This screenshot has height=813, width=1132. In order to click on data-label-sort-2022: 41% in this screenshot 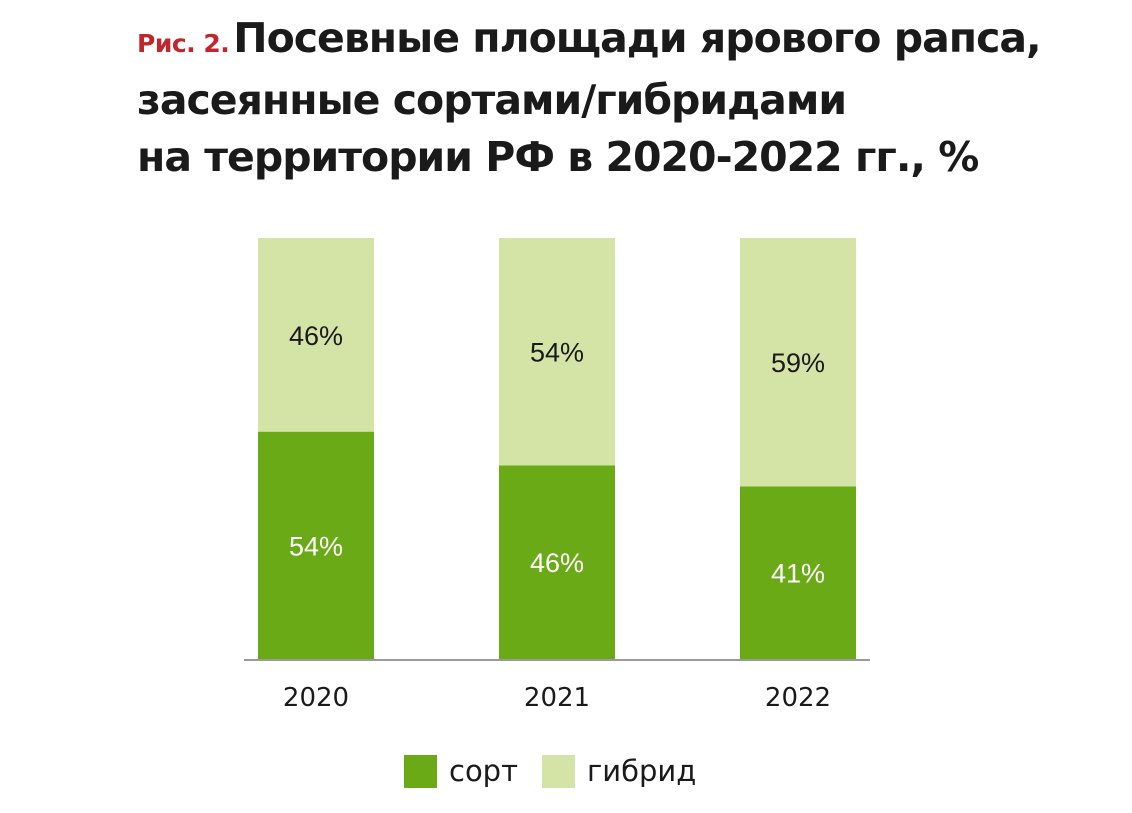, I will do `click(798, 574)`.